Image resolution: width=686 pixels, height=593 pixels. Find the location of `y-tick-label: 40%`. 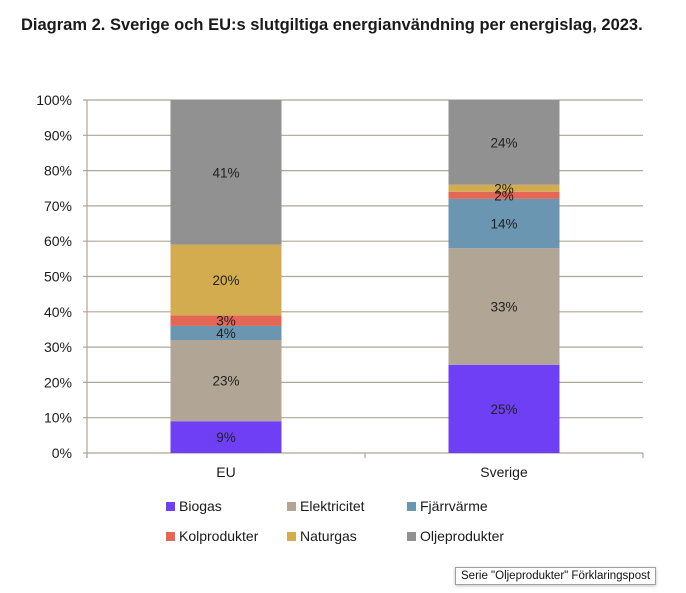

y-tick-label: 40% is located at coordinates (58, 312).